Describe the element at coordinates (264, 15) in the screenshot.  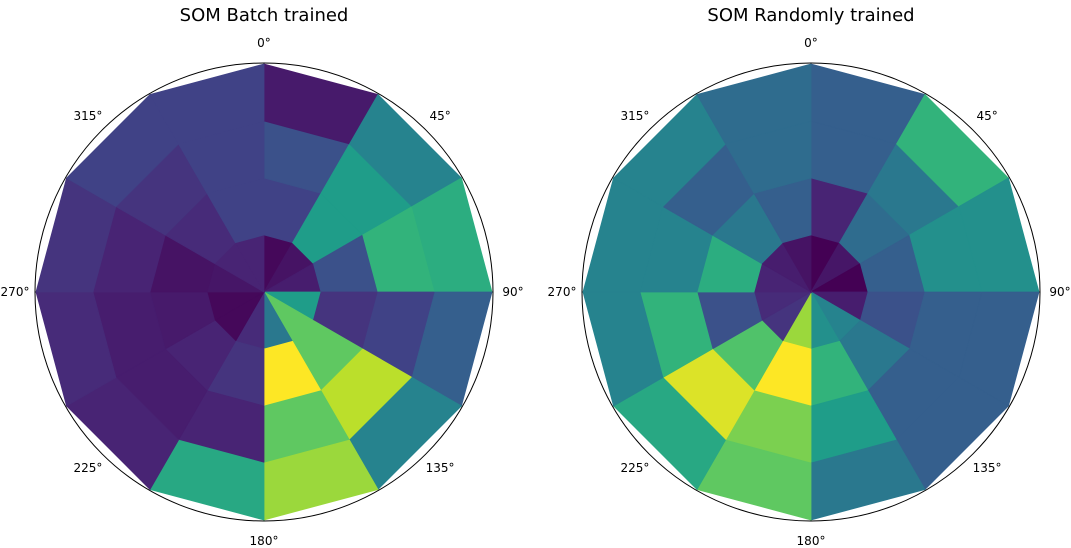
I see `chart-title-left: SOM Batch trained` at that location.